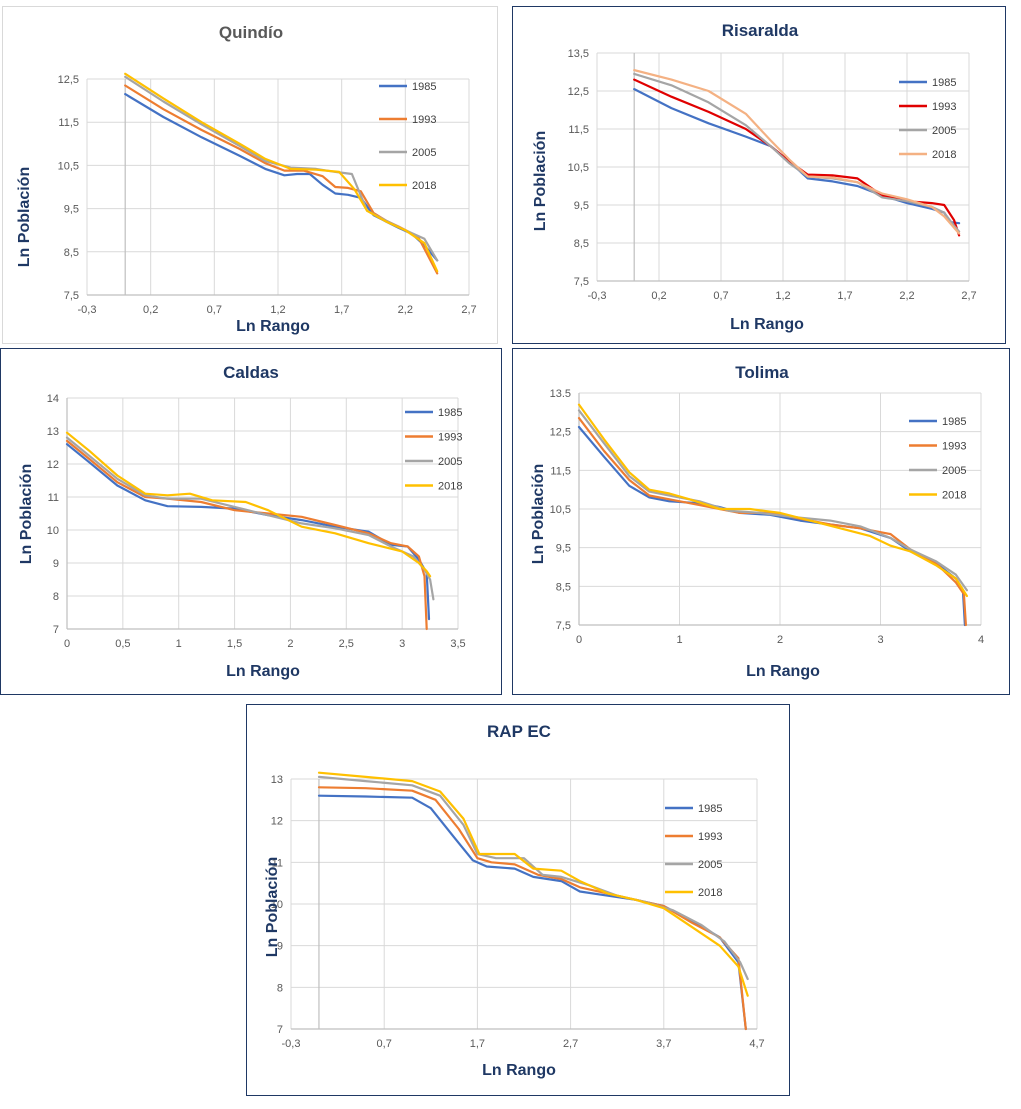 The height and width of the screenshot is (1109, 1021). What do you see at coordinates (53, 465) in the screenshot?
I see `y-tick-label: 12` at bounding box center [53, 465].